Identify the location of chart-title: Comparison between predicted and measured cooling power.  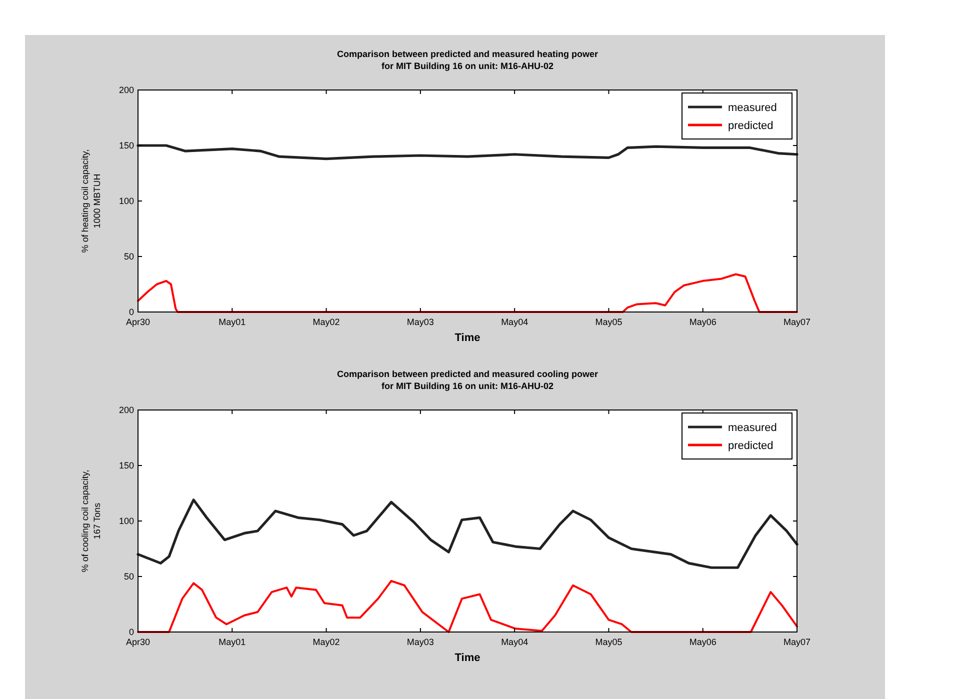
(467, 374).